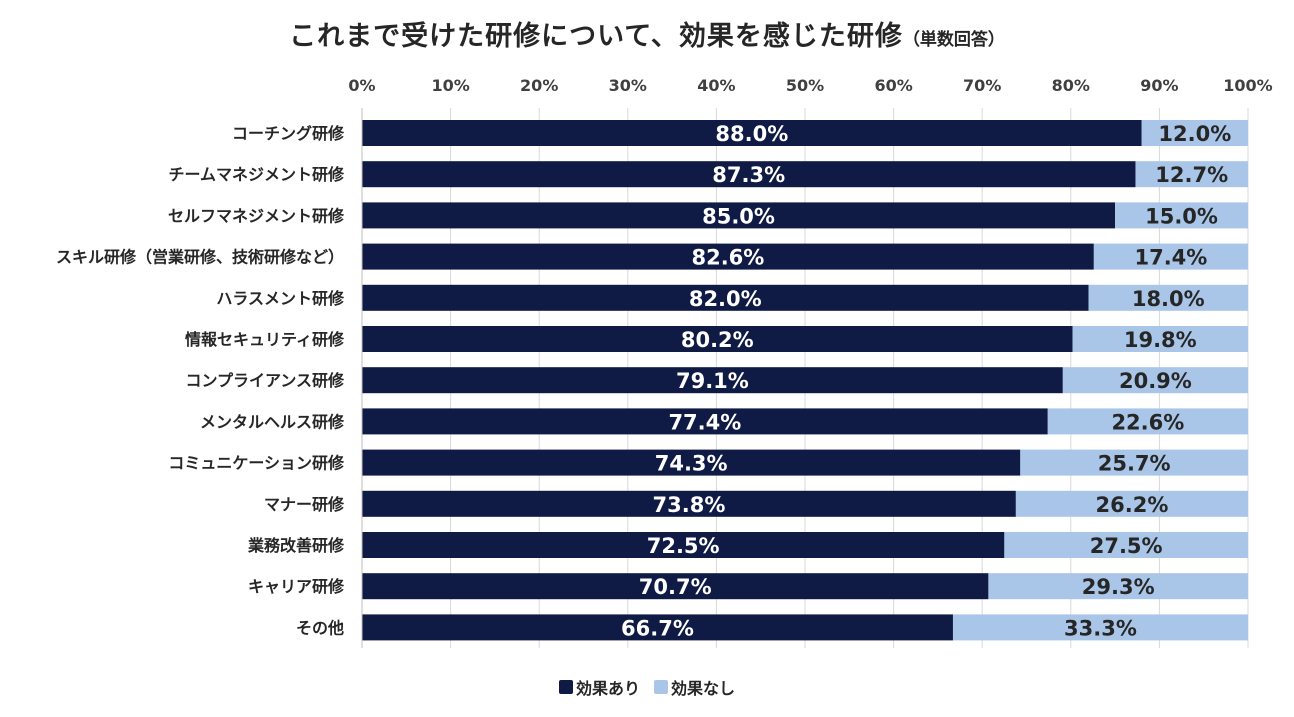  I want to click on data-label: 88.0%, so click(751, 134).